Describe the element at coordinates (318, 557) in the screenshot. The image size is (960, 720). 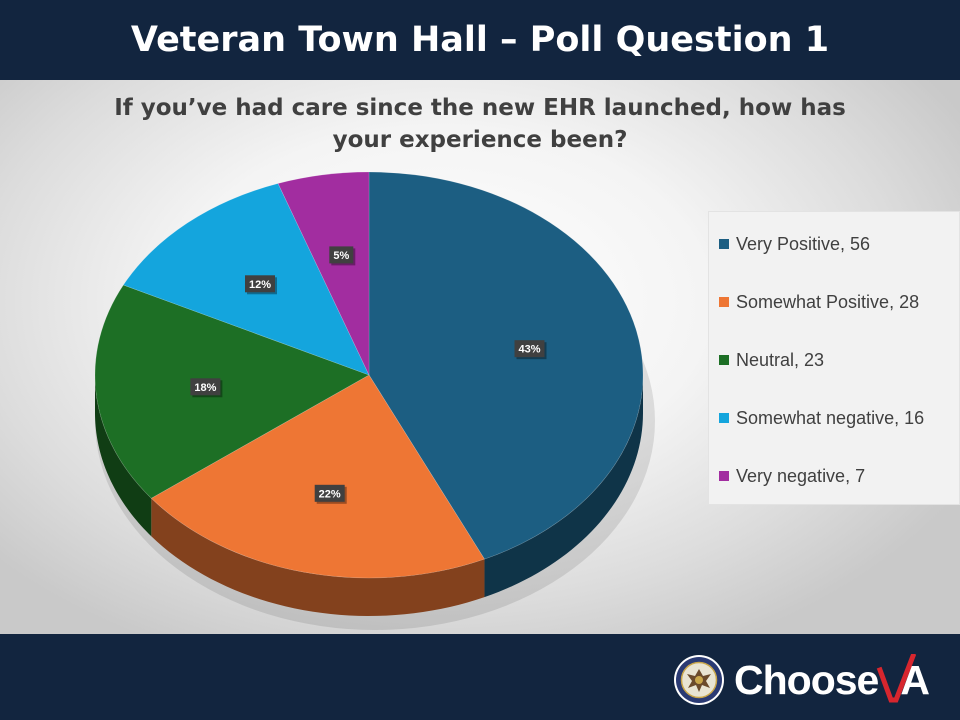
I see `pie-side-somewhat-positive` at that location.